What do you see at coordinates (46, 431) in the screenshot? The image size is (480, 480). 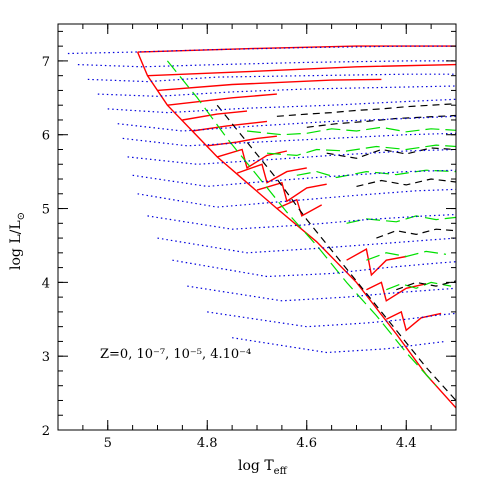 I see `y-tick-label: 2` at bounding box center [46, 431].